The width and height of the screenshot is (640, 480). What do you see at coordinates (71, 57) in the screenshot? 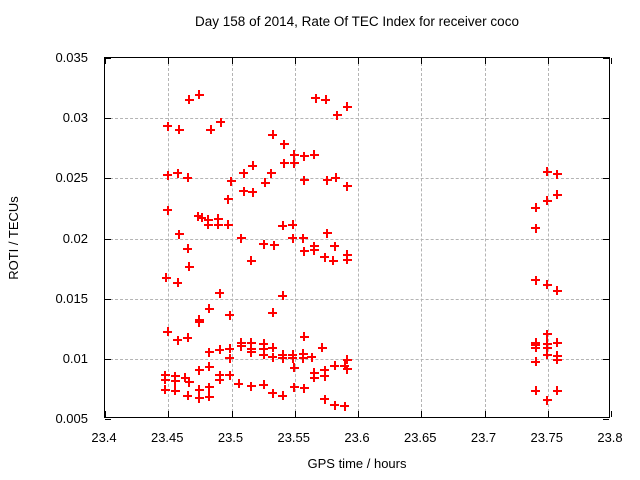
I see `y-tick-label: 0.035` at bounding box center [71, 57].